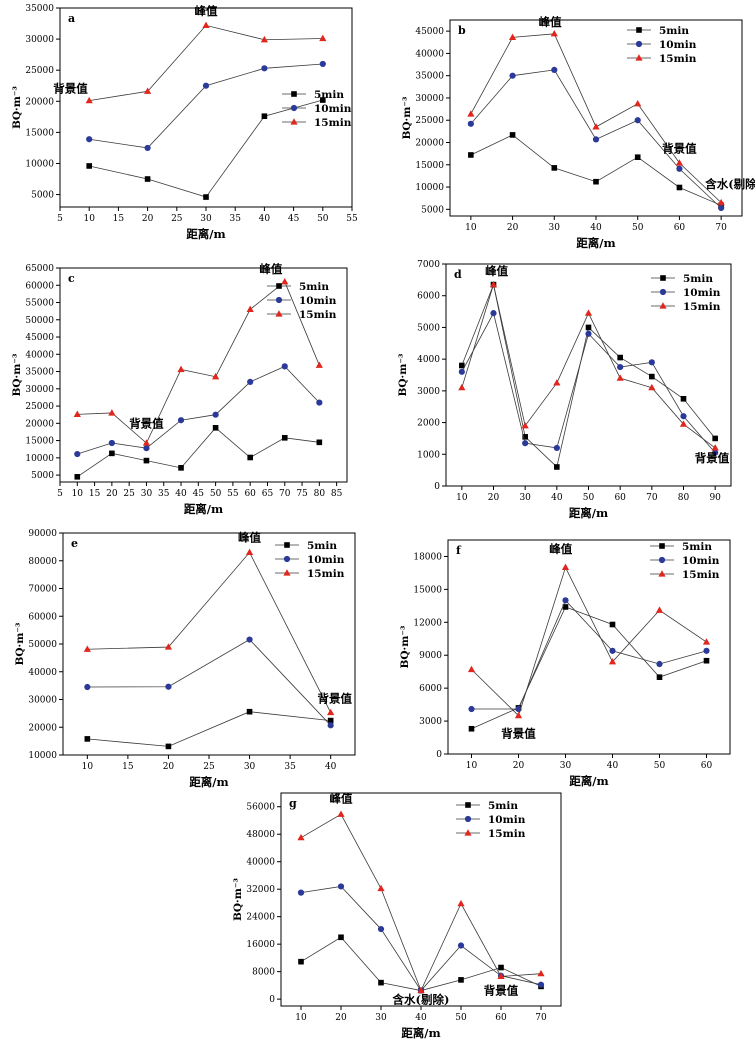 The height and width of the screenshot is (1043, 755). What do you see at coordinates (430, 656) in the screenshot?
I see `y-tick-label: 9000` at bounding box center [430, 656].